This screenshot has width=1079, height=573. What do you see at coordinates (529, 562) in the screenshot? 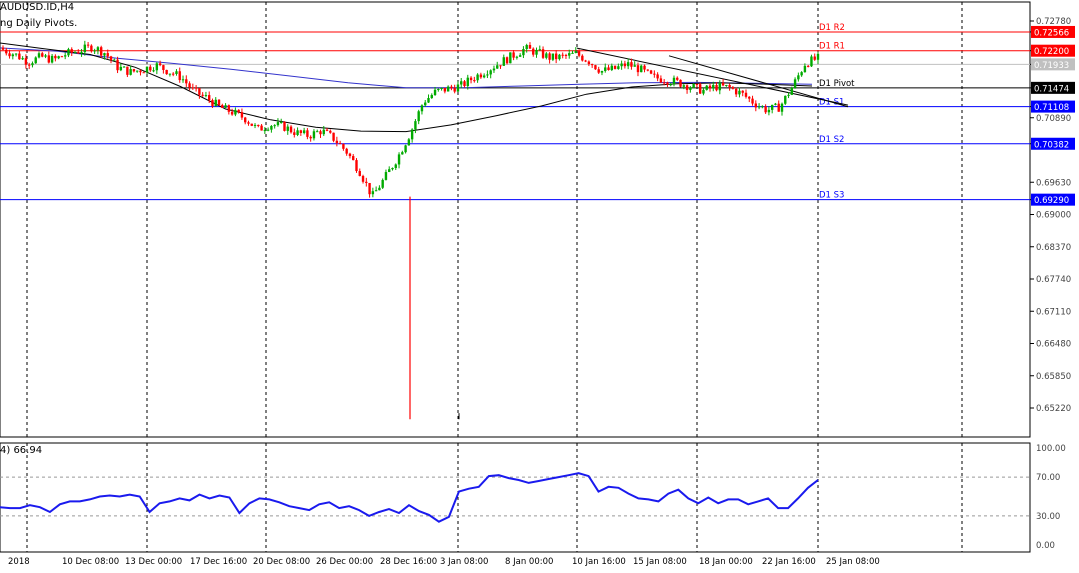
I see `x-tick-label-8: 8 Jan 00:00` at bounding box center [529, 562].